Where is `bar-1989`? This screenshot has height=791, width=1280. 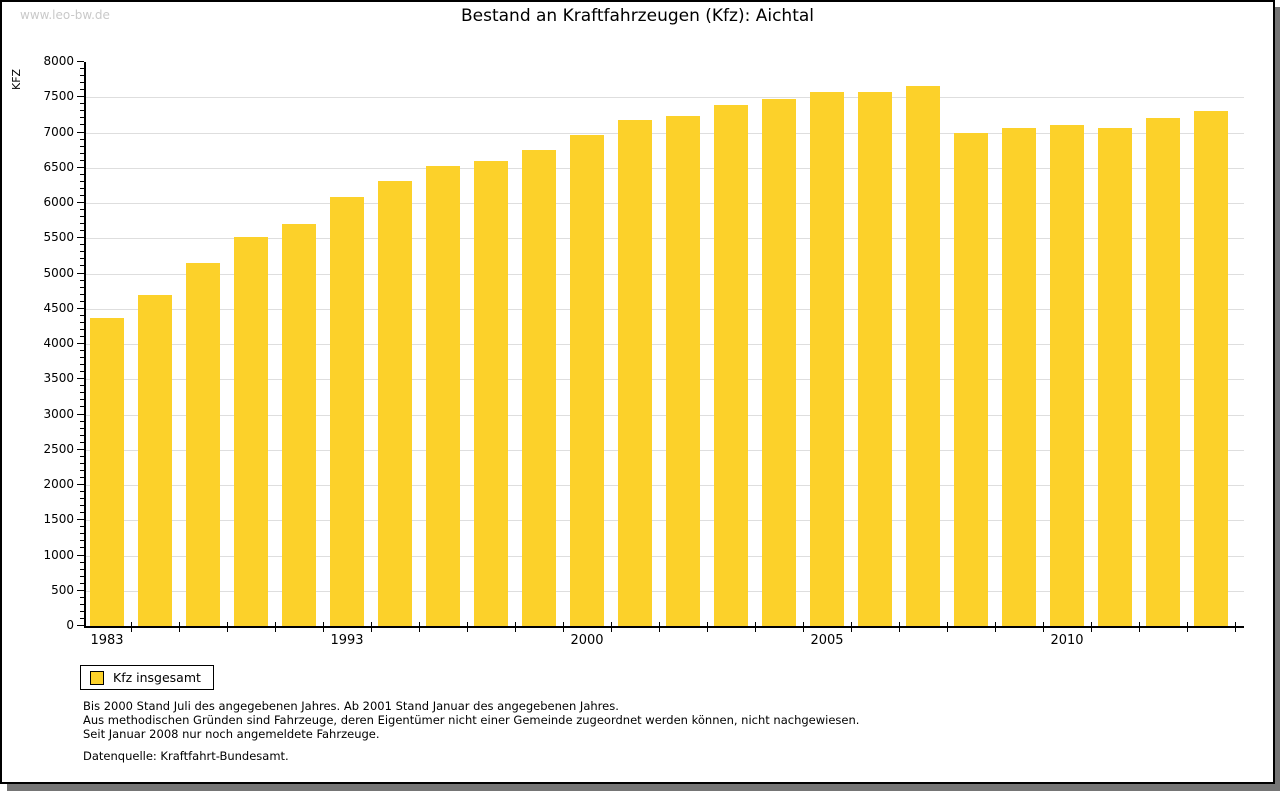 bar-1989 is located at coordinates (251, 431).